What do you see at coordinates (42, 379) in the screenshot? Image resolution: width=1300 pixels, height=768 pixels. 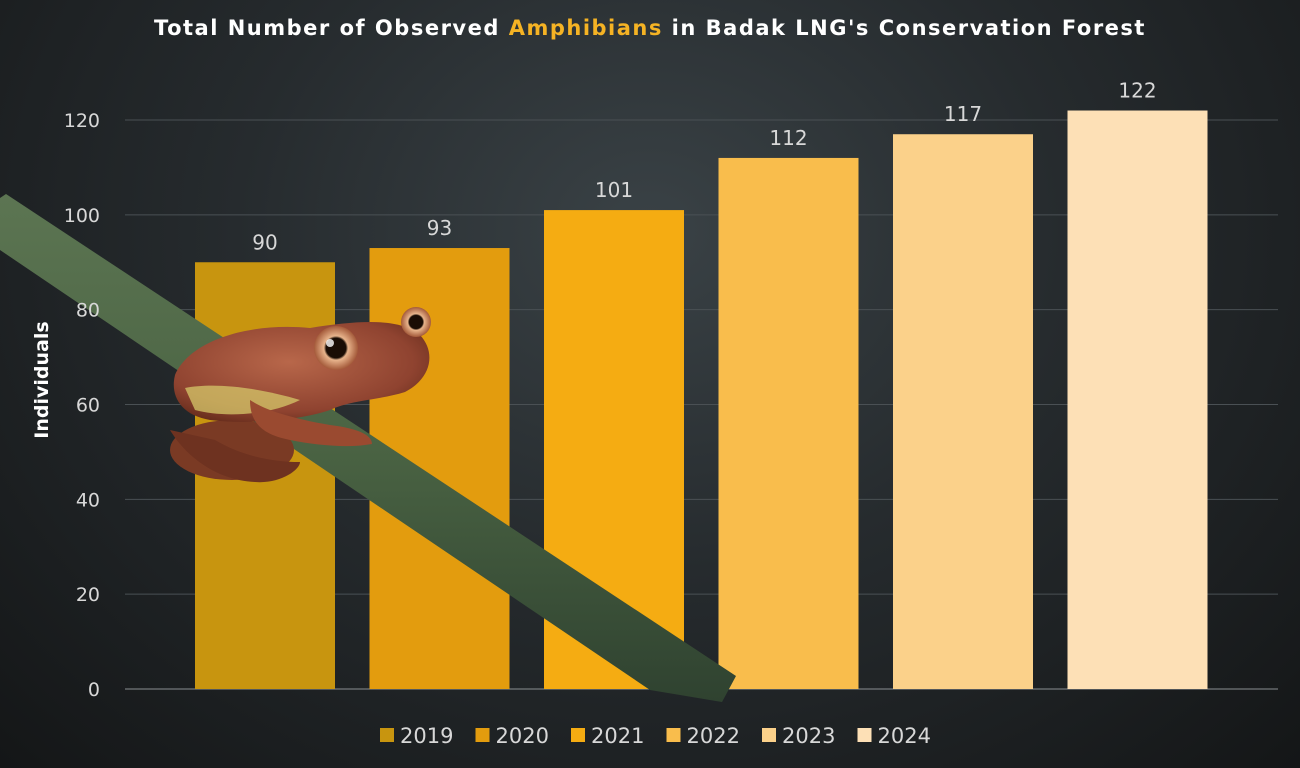 I see `y-axis-label: Individuals` at bounding box center [42, 379].